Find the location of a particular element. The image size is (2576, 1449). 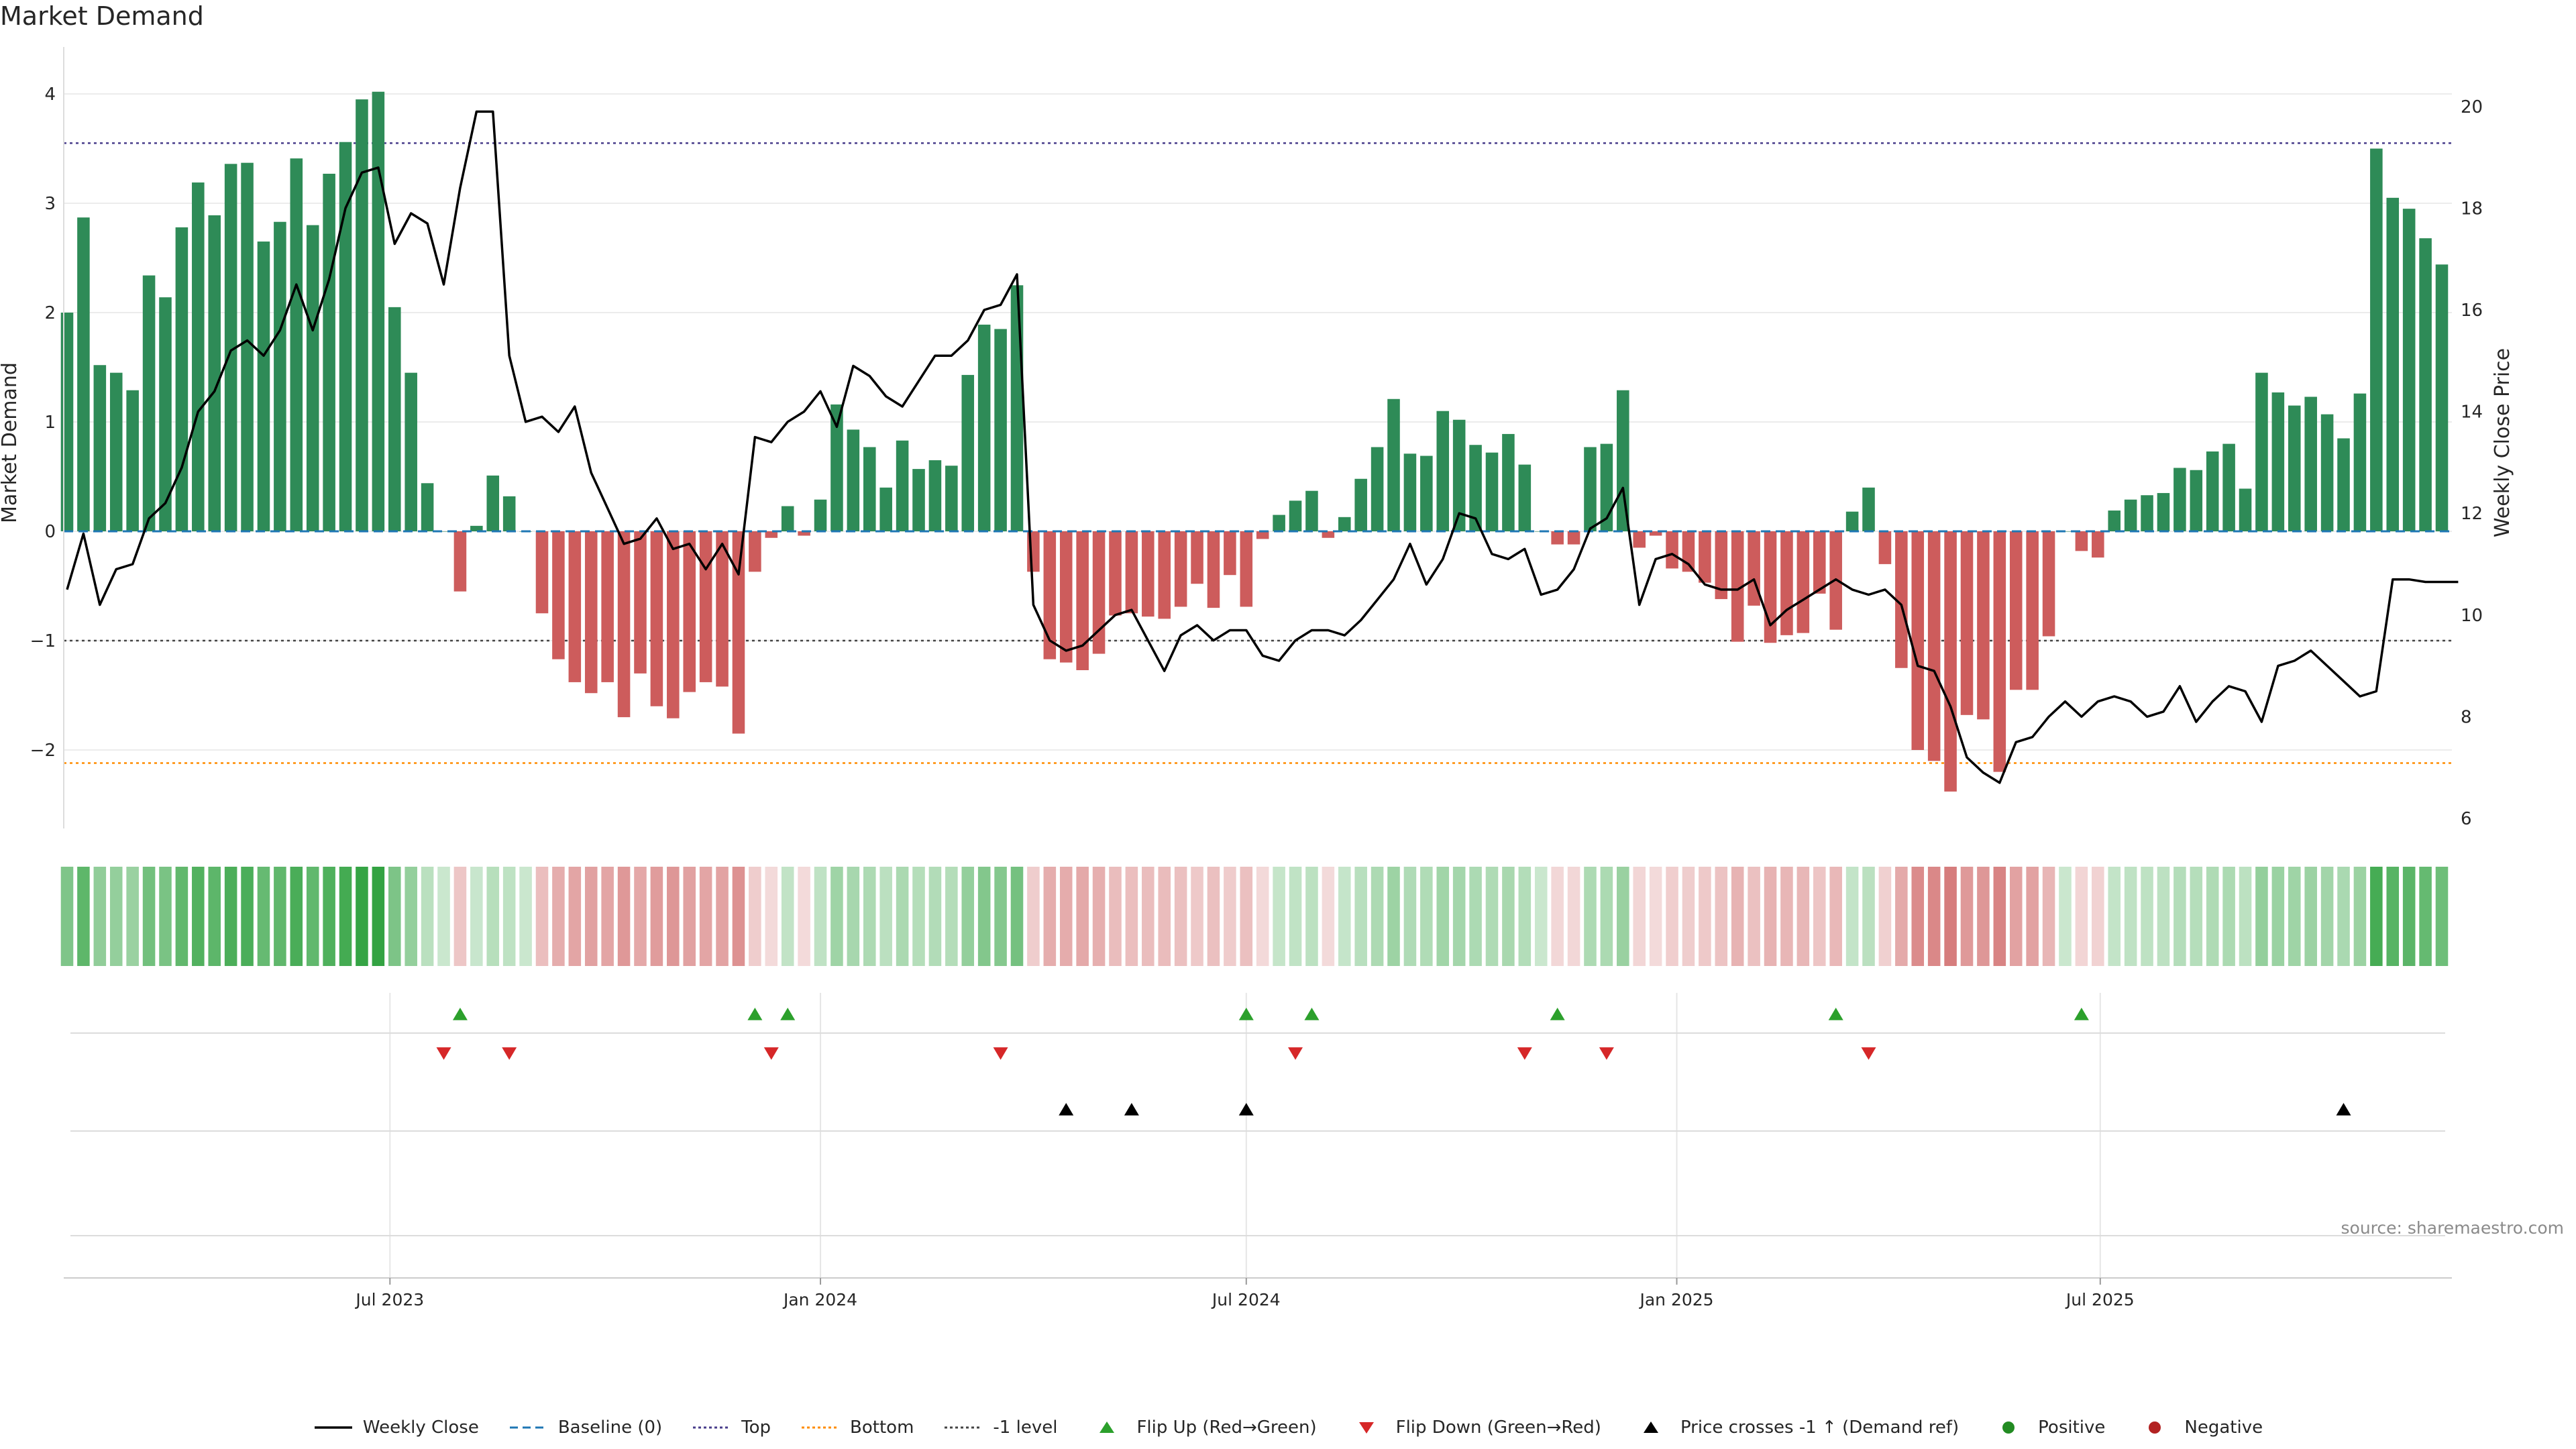

y2-tick-label: 14 is located at coordinates (2472, 412).